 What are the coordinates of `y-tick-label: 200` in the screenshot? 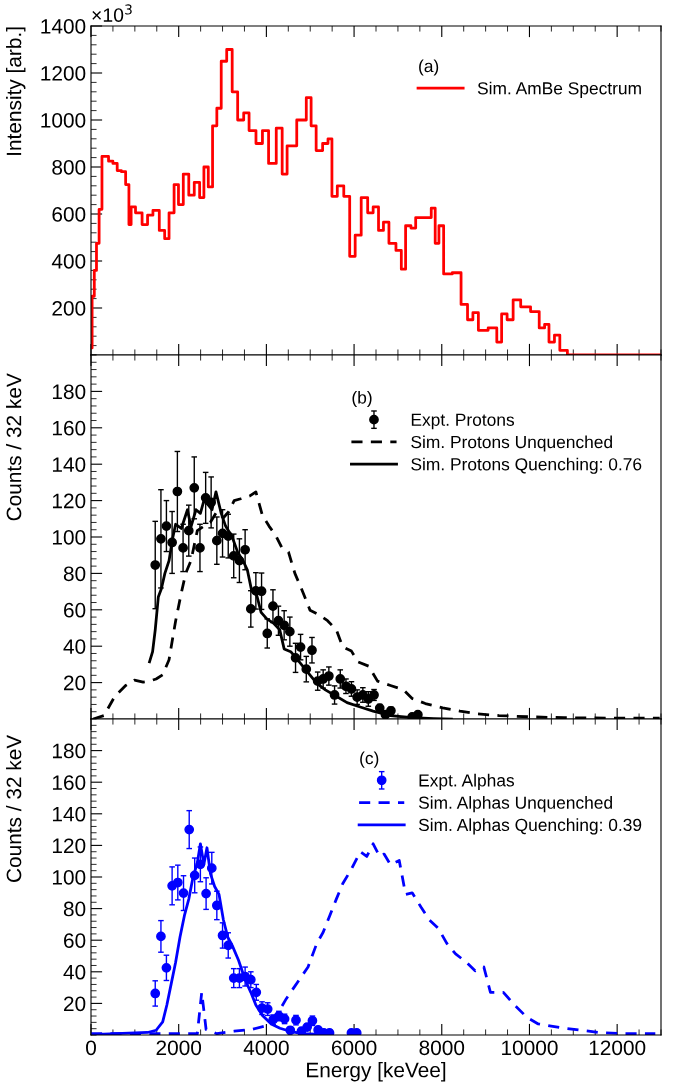 It's located at (69, 308).